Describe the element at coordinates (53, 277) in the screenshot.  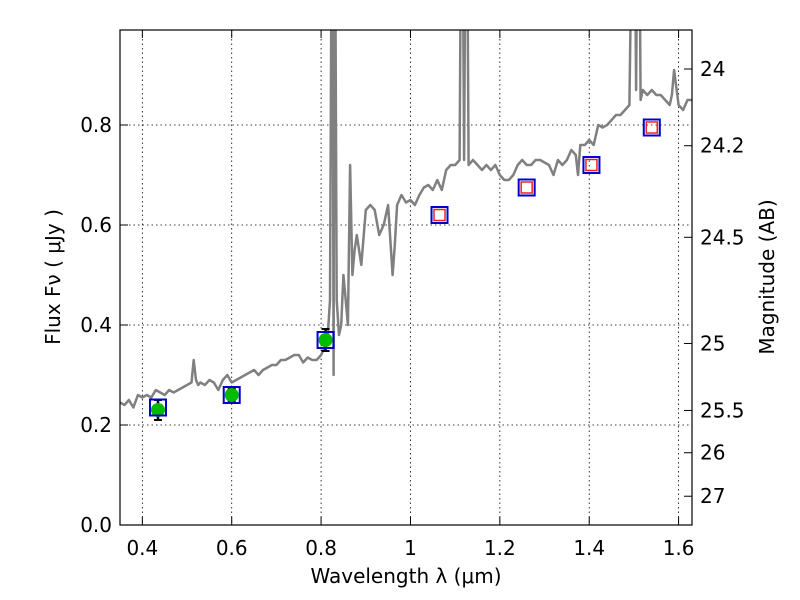
I see `y-axis-label: Flux Fν ( μJy )` at that location.